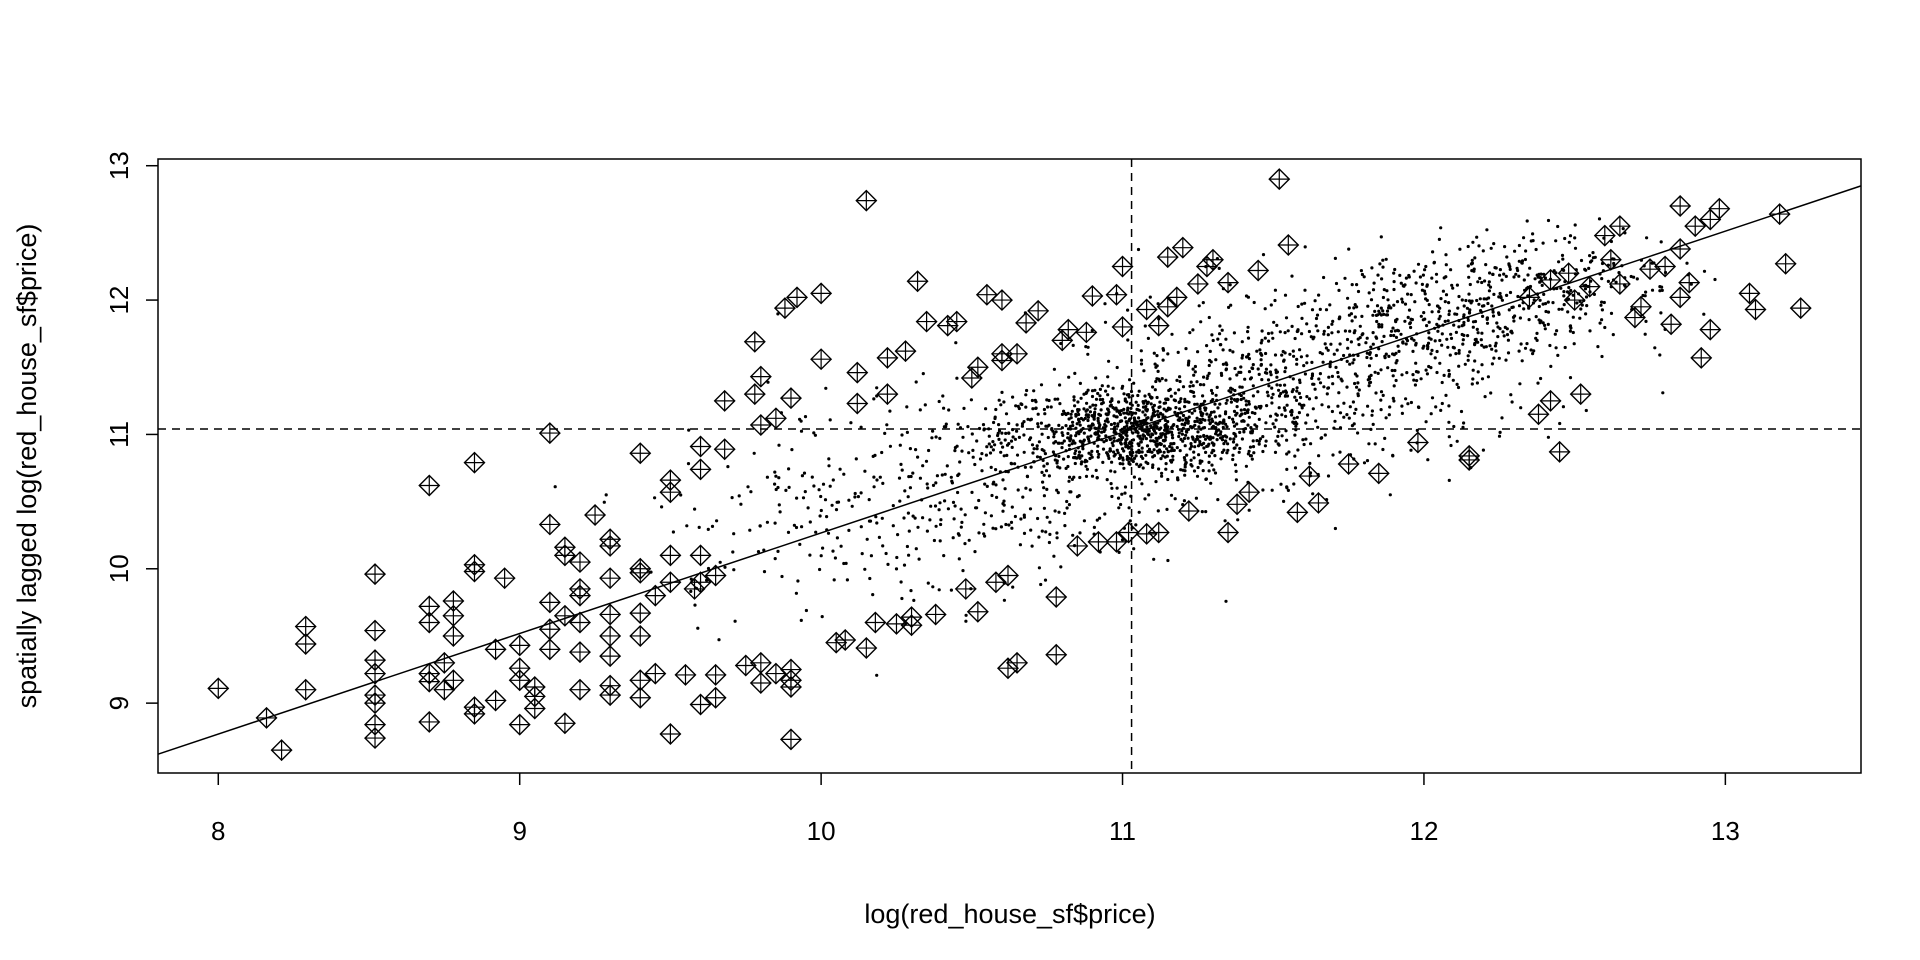 This screenshot has width=1920, height=960. Describe the element at coordinates (1725, 831) in the screenshot. I see `x-tick-label: 13` at that location.